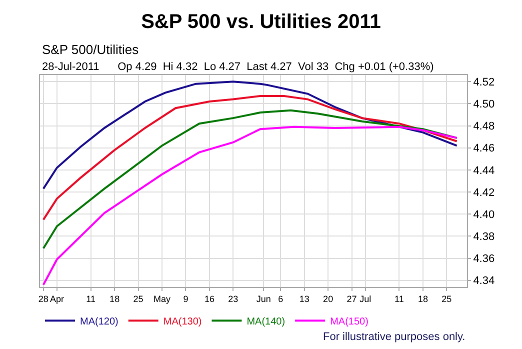 Image resolution: width=522 pixels, height=349 pixels. What do you see at coordinates (261, 21) in the screenshot?
I see `chart-title: S&P 500 vs. Utilities 2011` at bounding box center [261, 21].